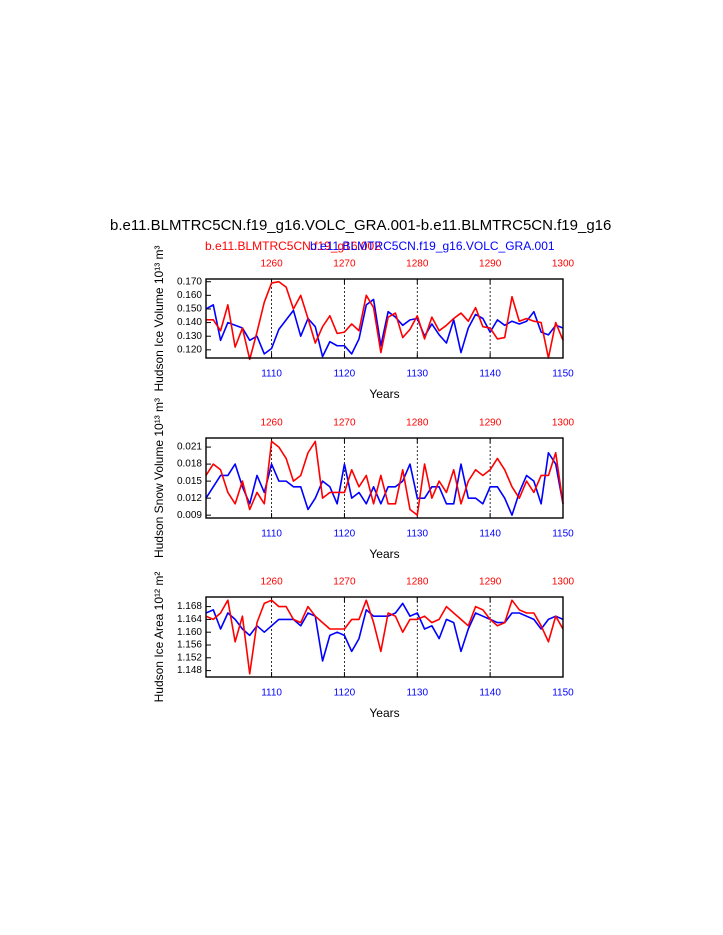  Describe the element at coordinates (189, 464) in the screenshot. I see `y-tick-label: 0.018` at that location.